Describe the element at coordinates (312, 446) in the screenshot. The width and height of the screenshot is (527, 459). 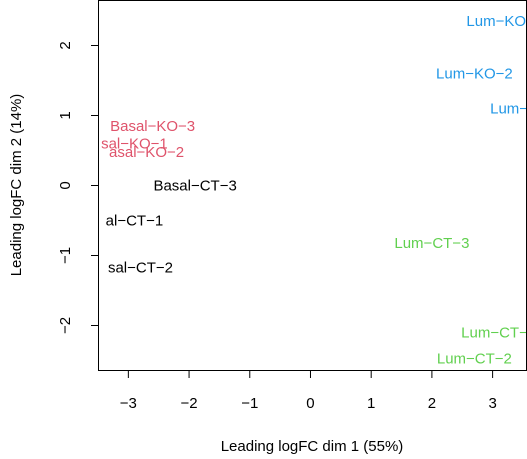
I see `x-axis-title: Leading logFC dim 1 (55%)` at that location.